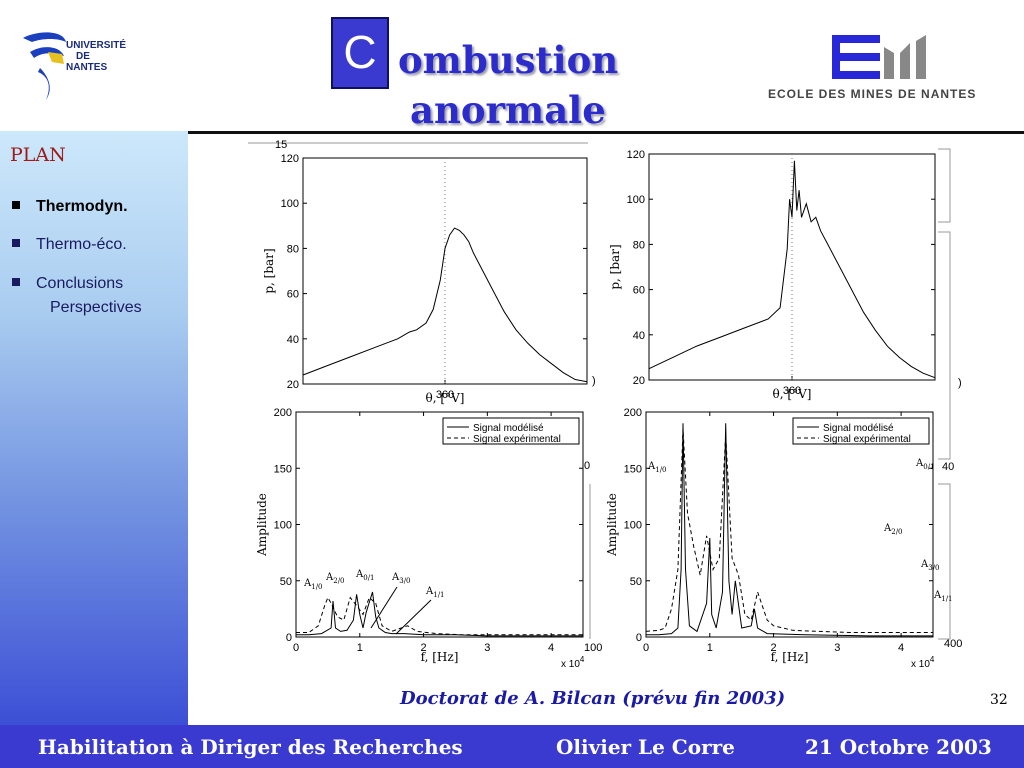  Describe the element at coordinates (293, 340) in the screenshot. I see `y-tick-label: 40` at that location.